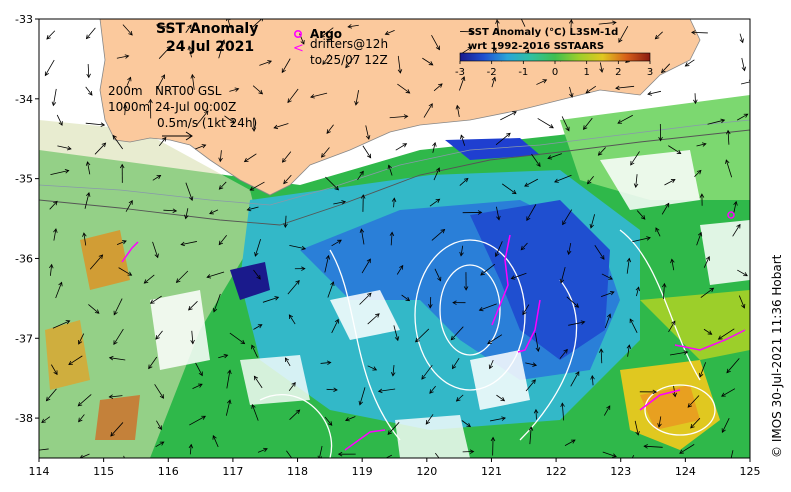  I want to click on y-axis: -33 -34 -35 -36 -37 -38, so click(27, 219).